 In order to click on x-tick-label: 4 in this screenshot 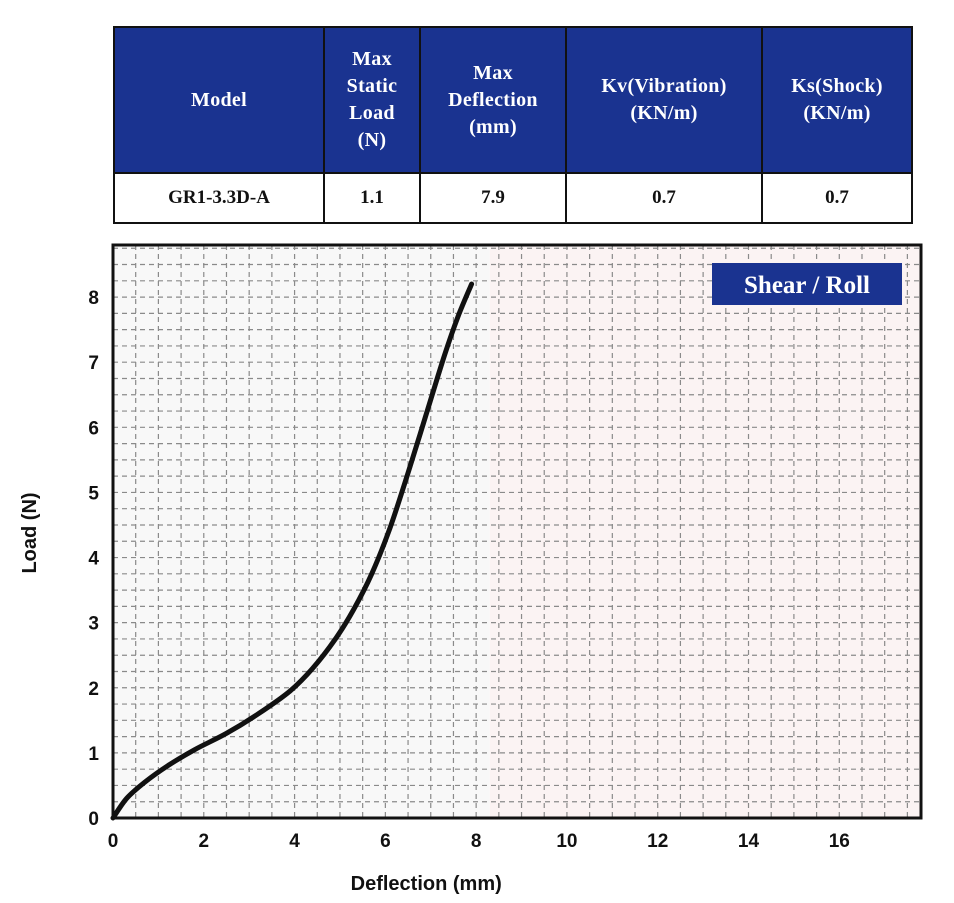, I will do `click(294, 841)`.